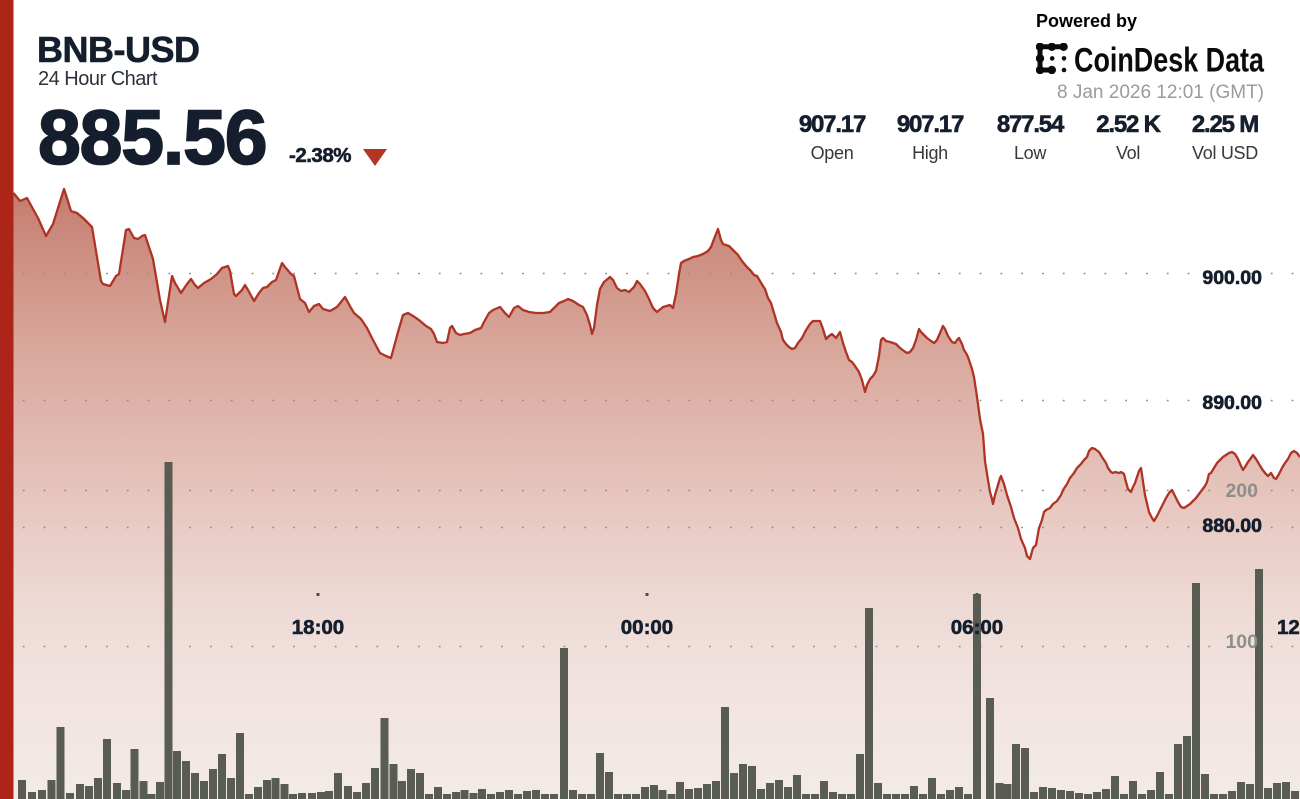 The height and width of the screenshot is (799, 1300). What do you see at coordinates (1169, 60) in the screenshot?
I see `svg-text: CoinDesk Data` at bounding box center [1169, 60].